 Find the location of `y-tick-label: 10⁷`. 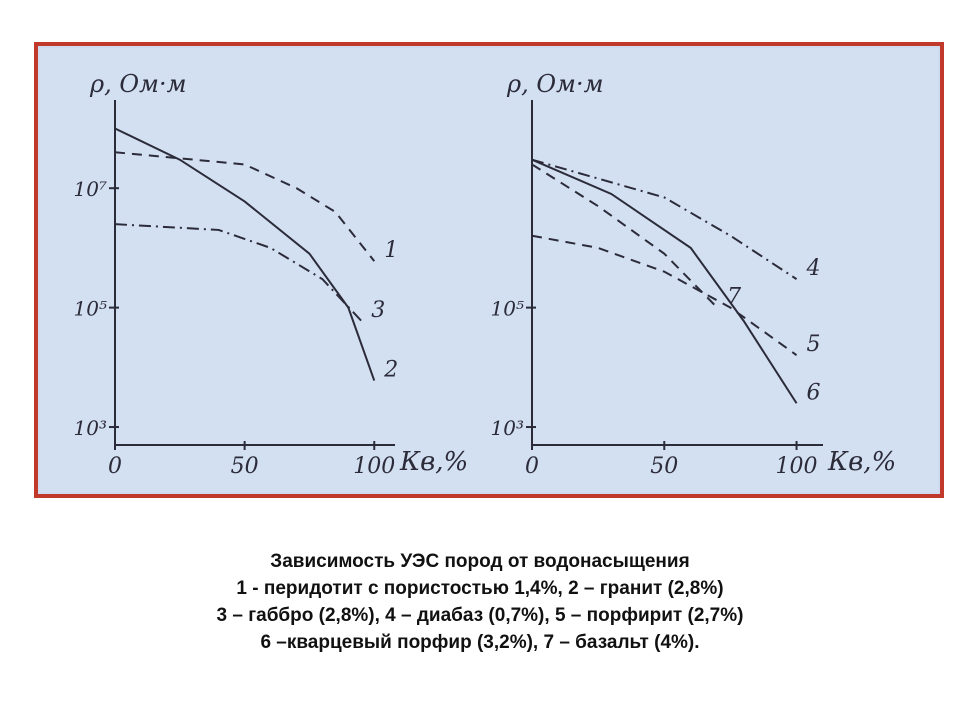

y-tick-label: 10⁷ is located at coordinates (90, 189).